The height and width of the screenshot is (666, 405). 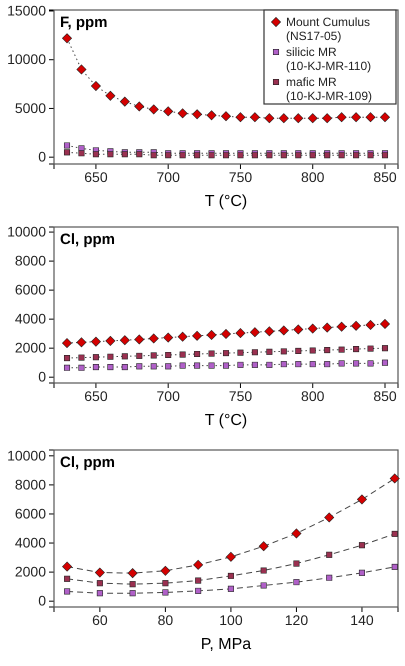 I want to click on legend-label: mafic MR (10-KJ-MR-109), so click(x=329, y=89).